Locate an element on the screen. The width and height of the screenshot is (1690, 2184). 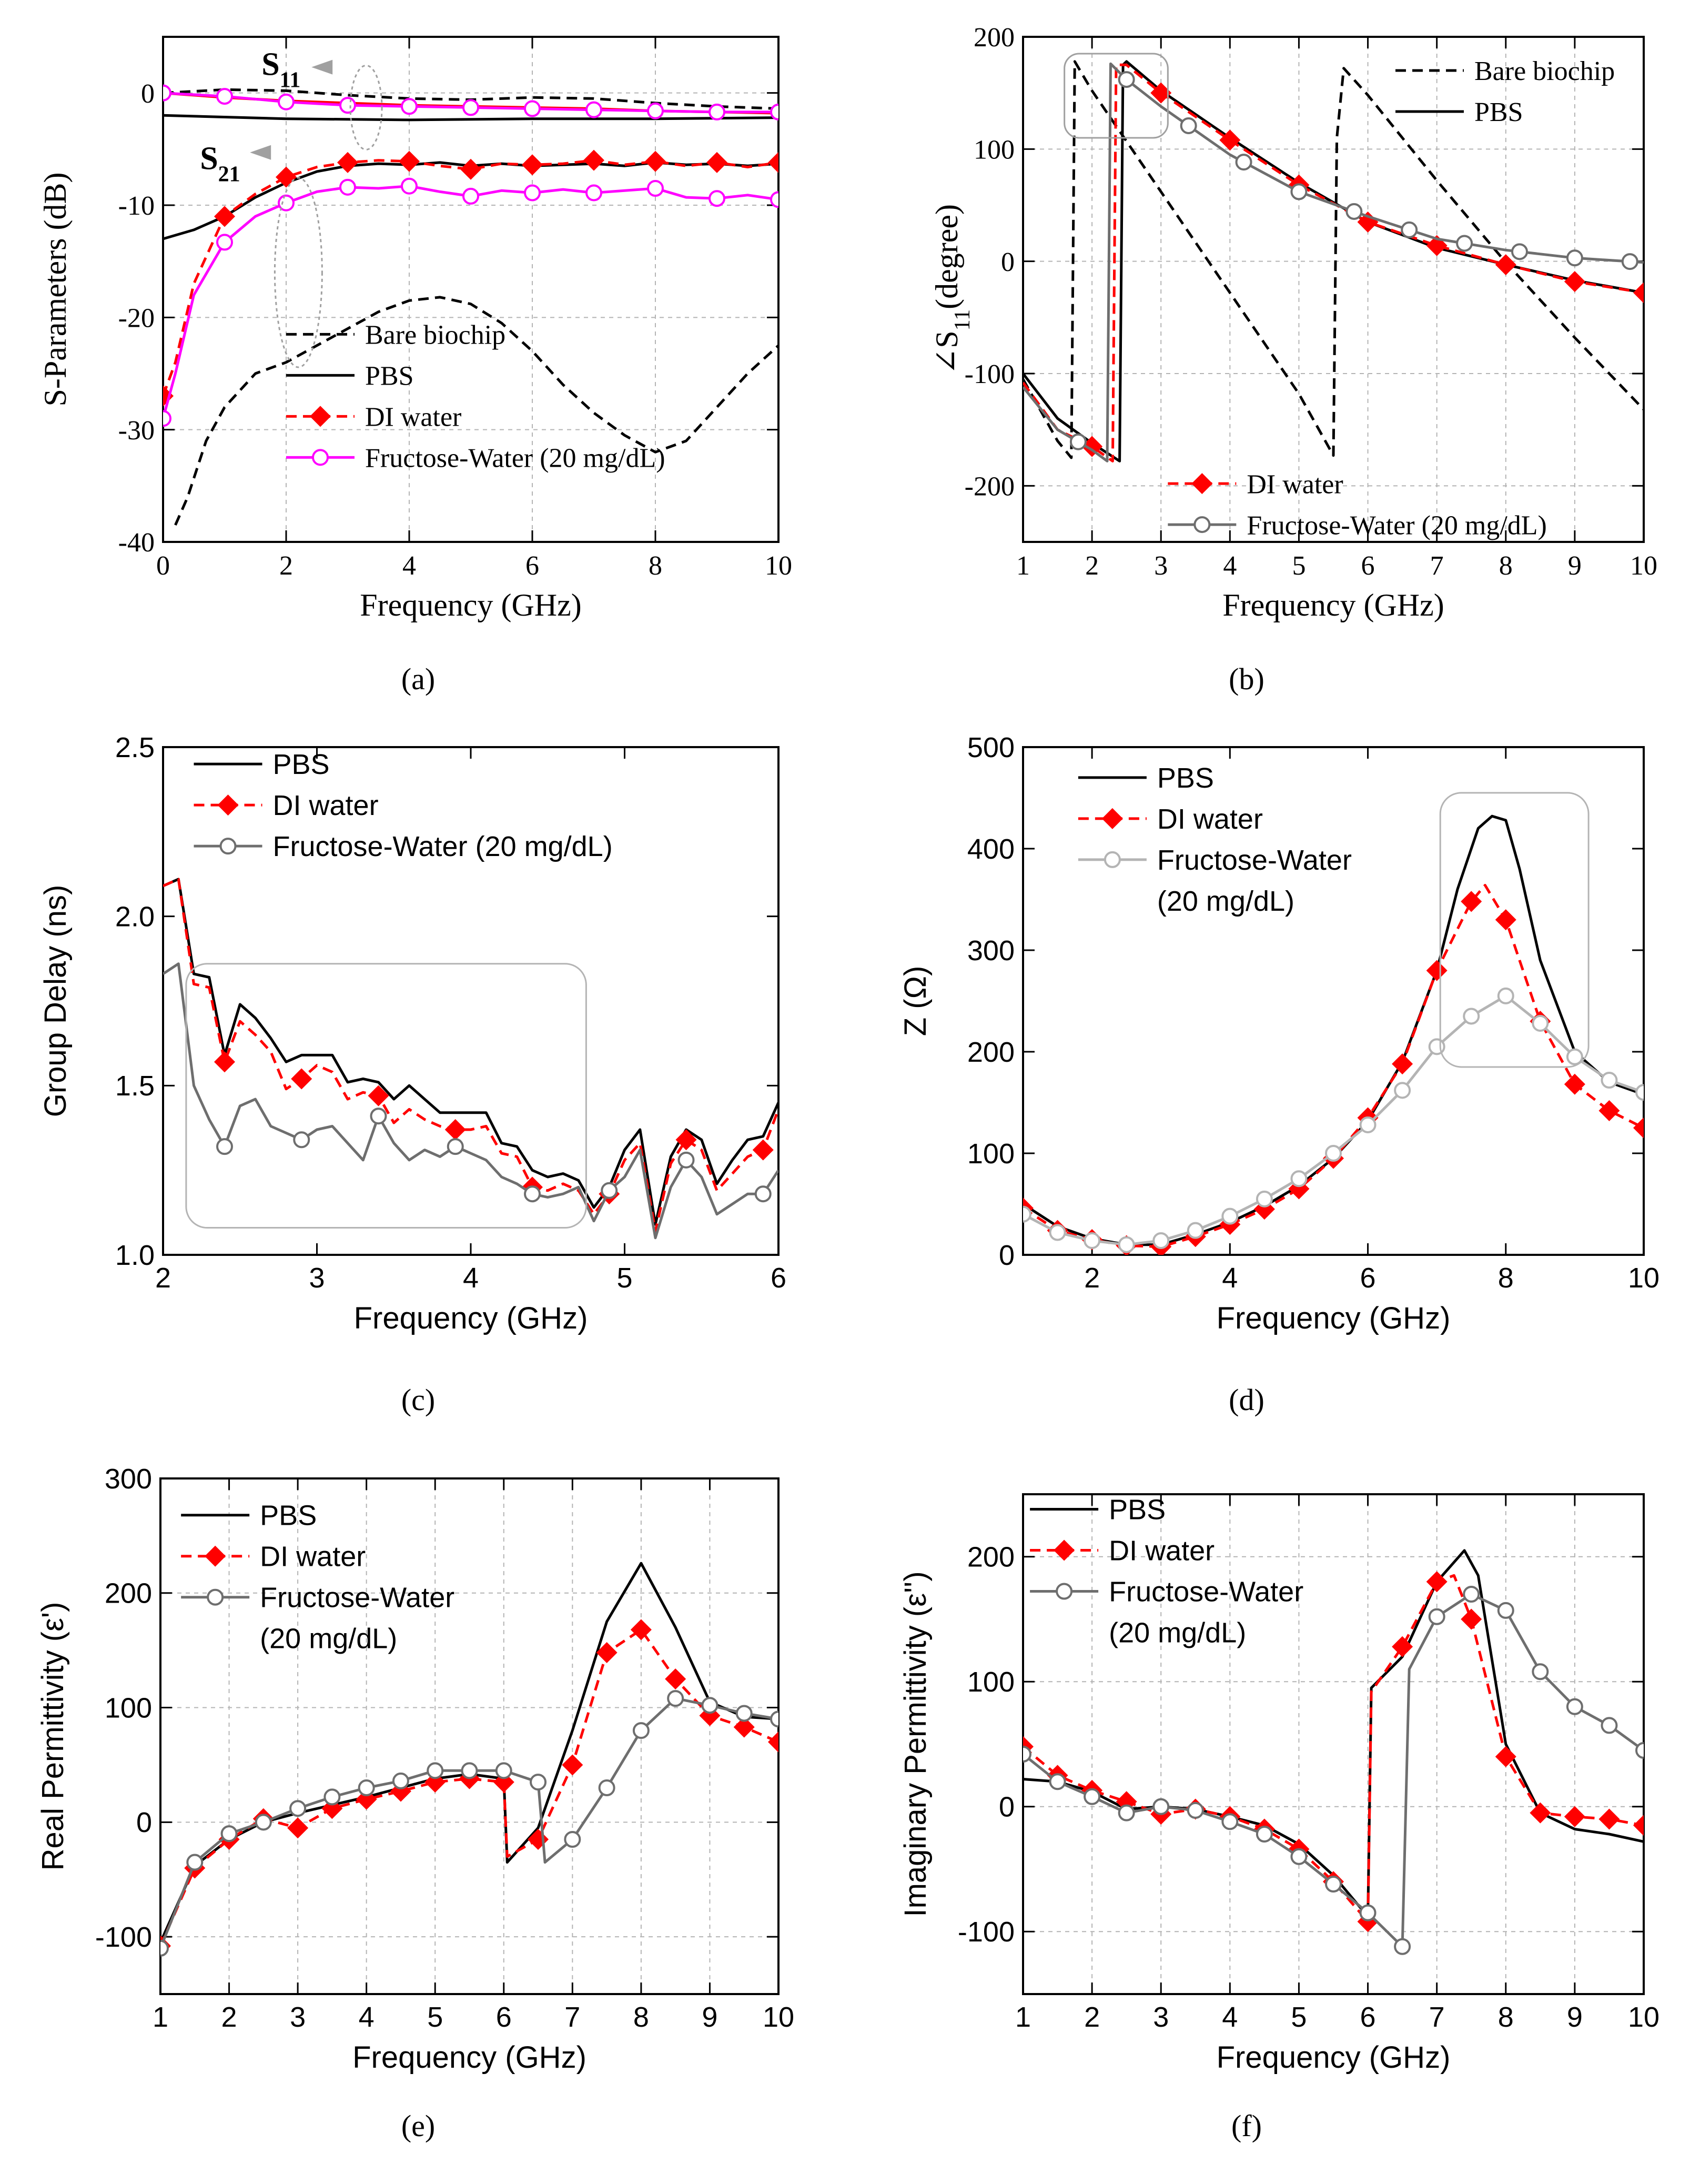
legend-label: (20 mg/dL) is located at coordinates (1177, 1632).